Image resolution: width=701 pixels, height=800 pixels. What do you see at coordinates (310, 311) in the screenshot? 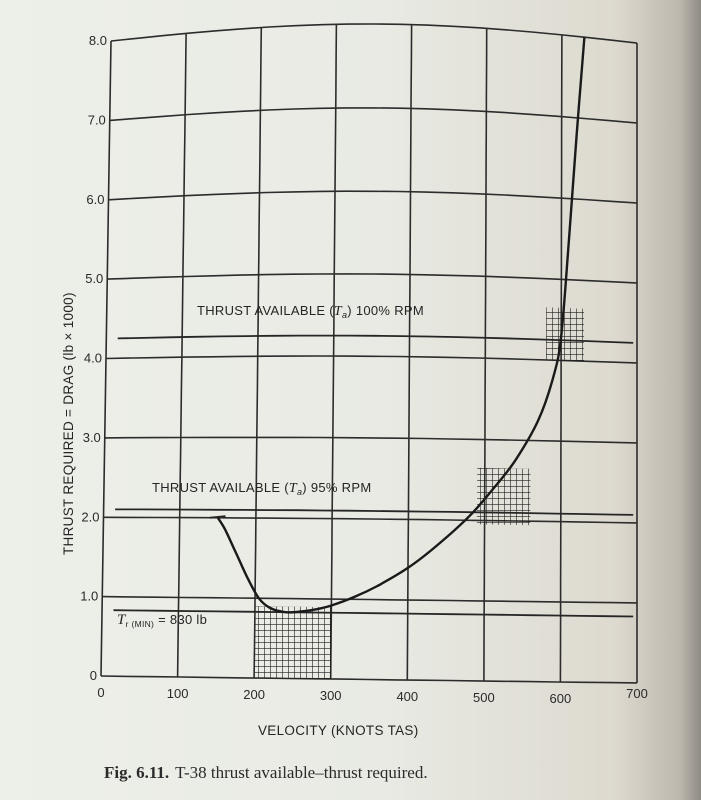
I see `ta-100-label: THRUST AVAILABLE (Ta) 100% RPM` at bounding box center [310, 311].